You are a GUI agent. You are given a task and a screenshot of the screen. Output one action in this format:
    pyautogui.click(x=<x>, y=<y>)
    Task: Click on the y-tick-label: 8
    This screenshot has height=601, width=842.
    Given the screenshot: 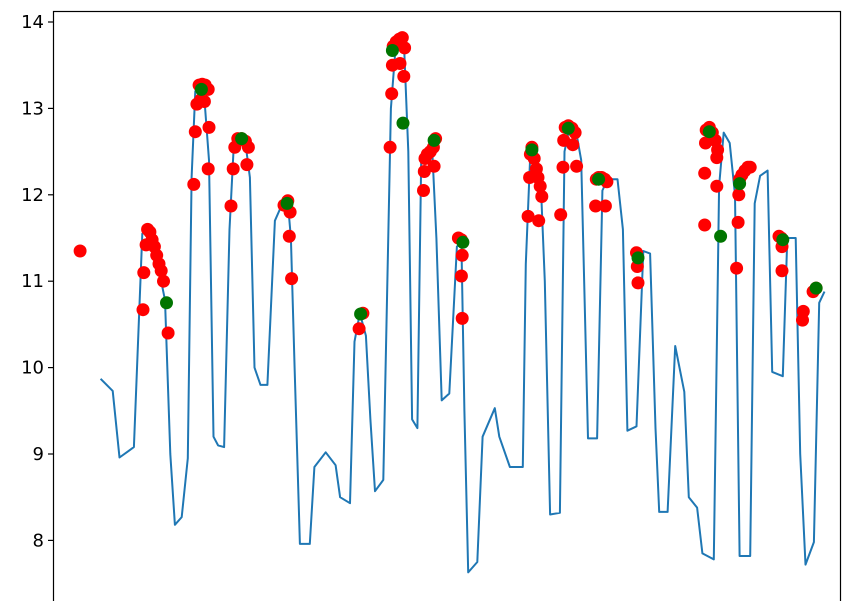 What is the action you would take?
    pyautogui.click(x=38, y=540)
    